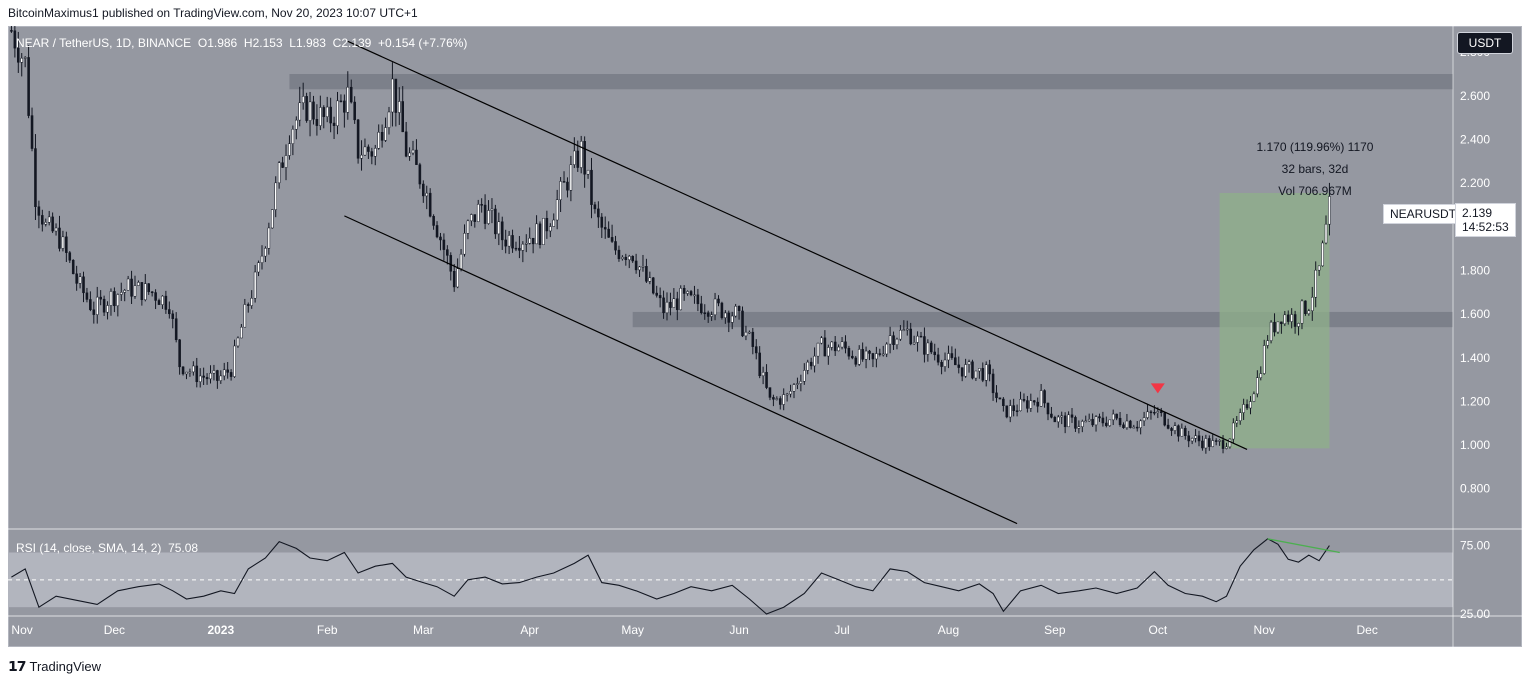 Image resolution: width=1530 pixels, height=682 pixels. Describe the element at coordinates (1475, 546) in the screenshot. I see `rsi-tick-label: 75.00` at that location.